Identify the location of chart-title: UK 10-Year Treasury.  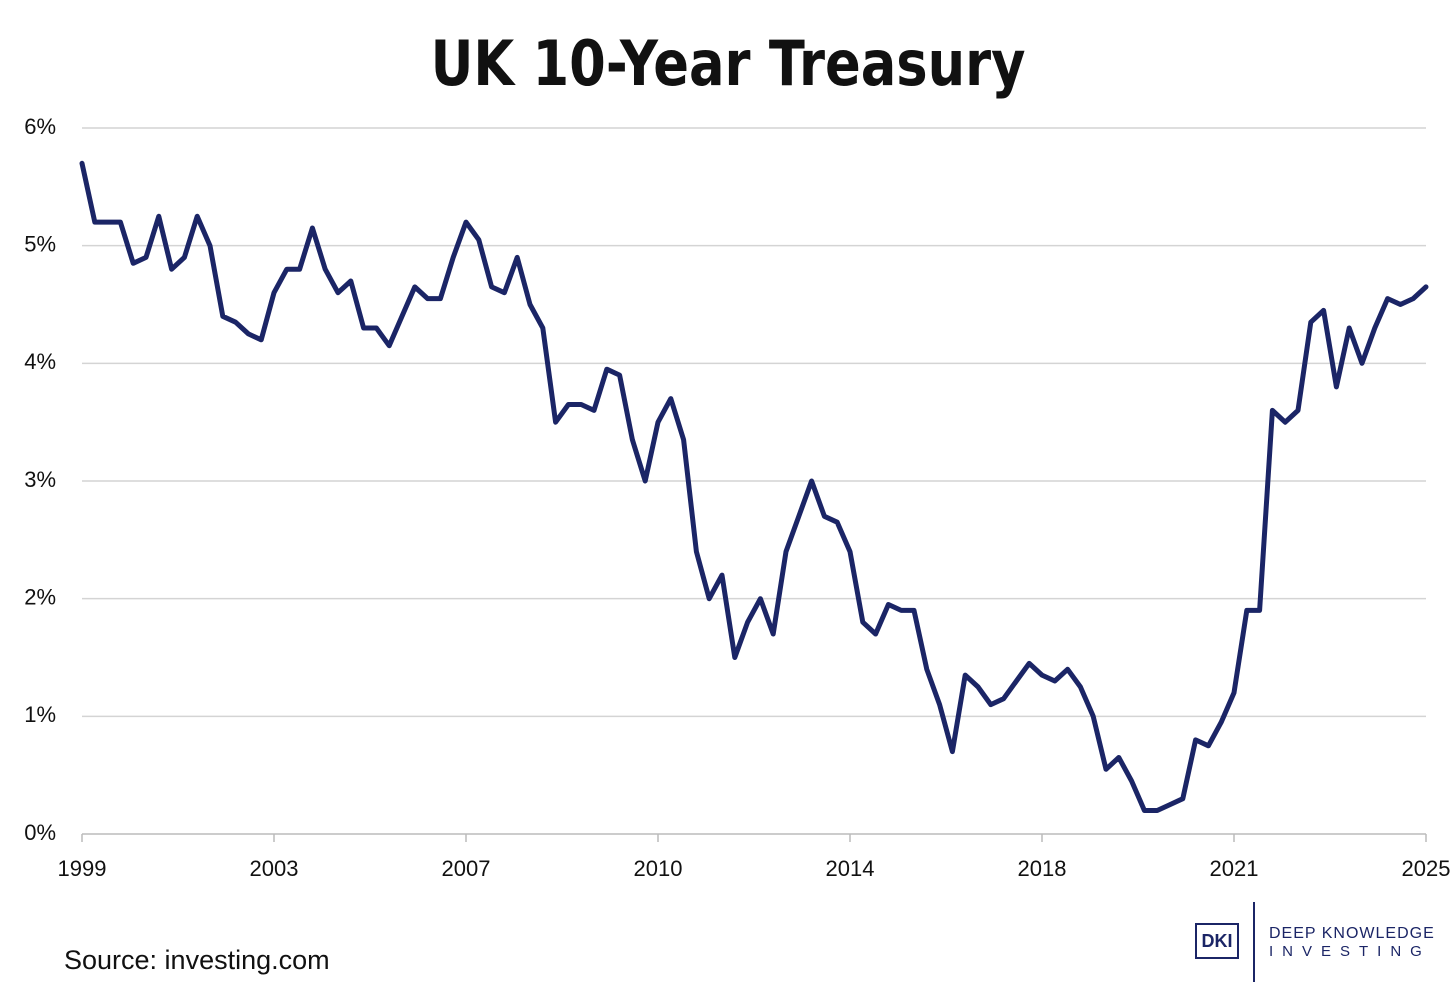
(728, 64).